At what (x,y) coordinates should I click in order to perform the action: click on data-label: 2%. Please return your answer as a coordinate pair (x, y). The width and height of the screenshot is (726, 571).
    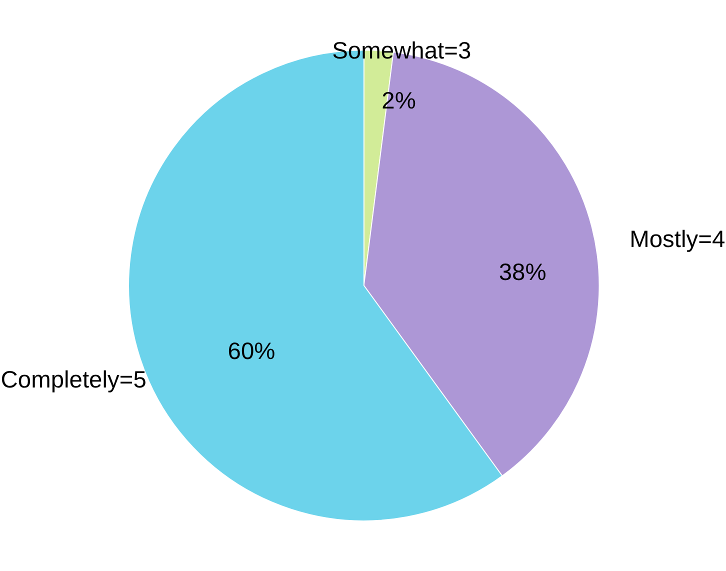
    Looking at the image, I should click on (399, 101).